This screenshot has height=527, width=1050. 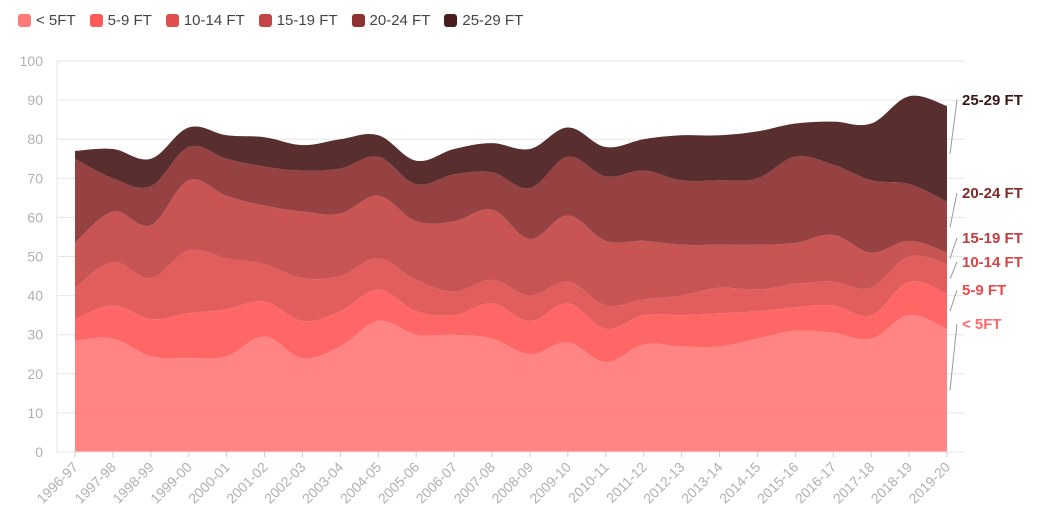 I want to click on legend-label-15-19ft: 15-19 FT, so click(x=307, y=20).